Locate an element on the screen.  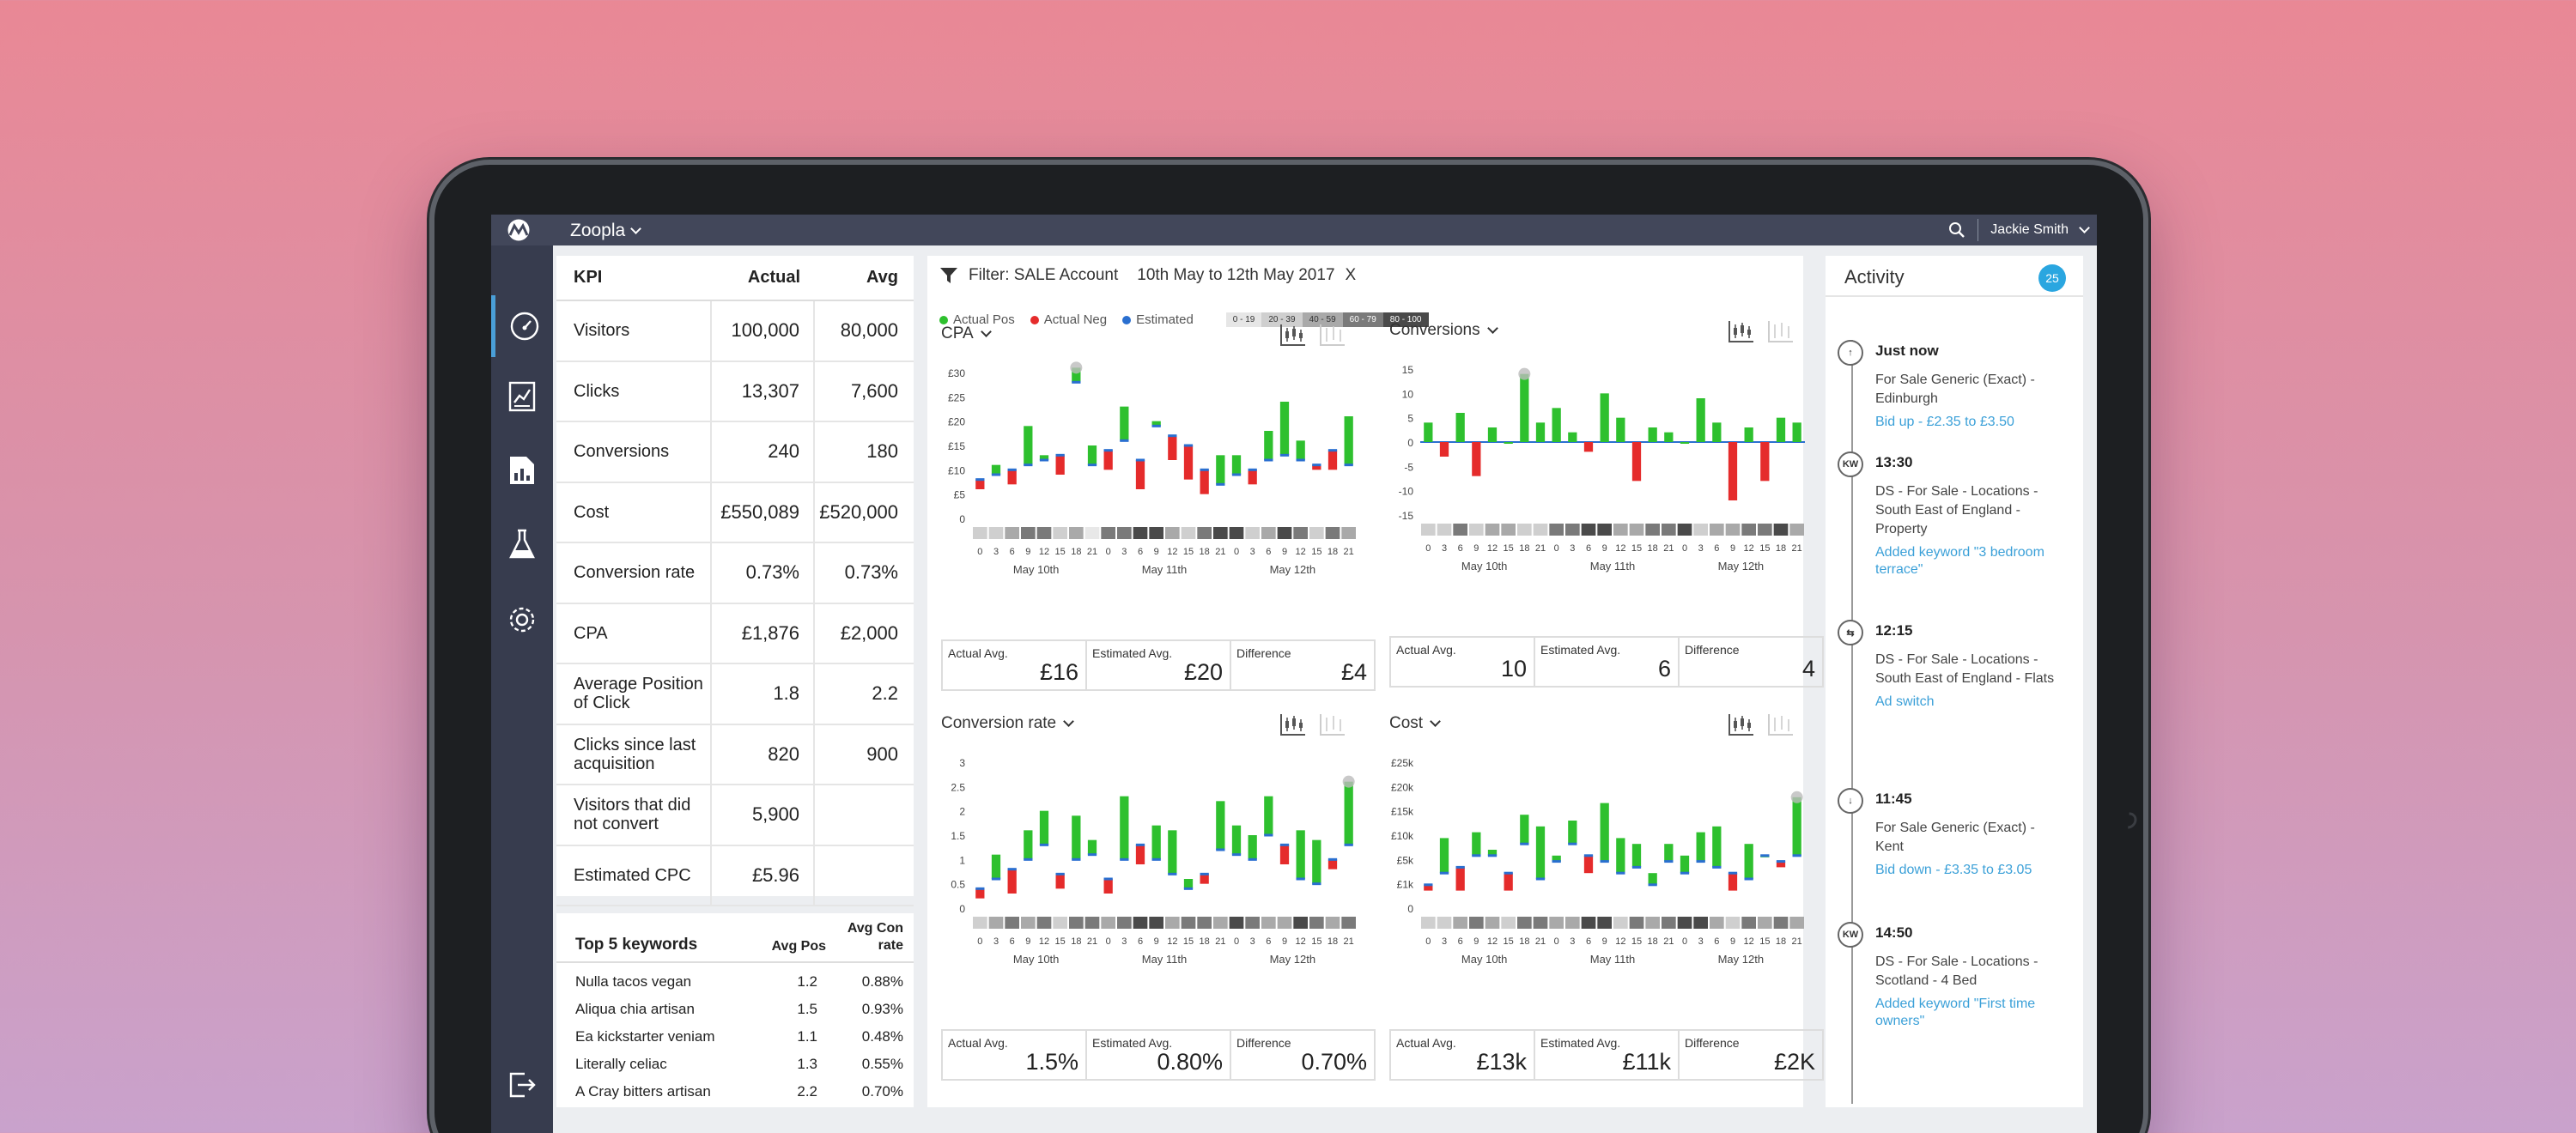
sidebar-item-logout is located at coordinates (522, 1085).